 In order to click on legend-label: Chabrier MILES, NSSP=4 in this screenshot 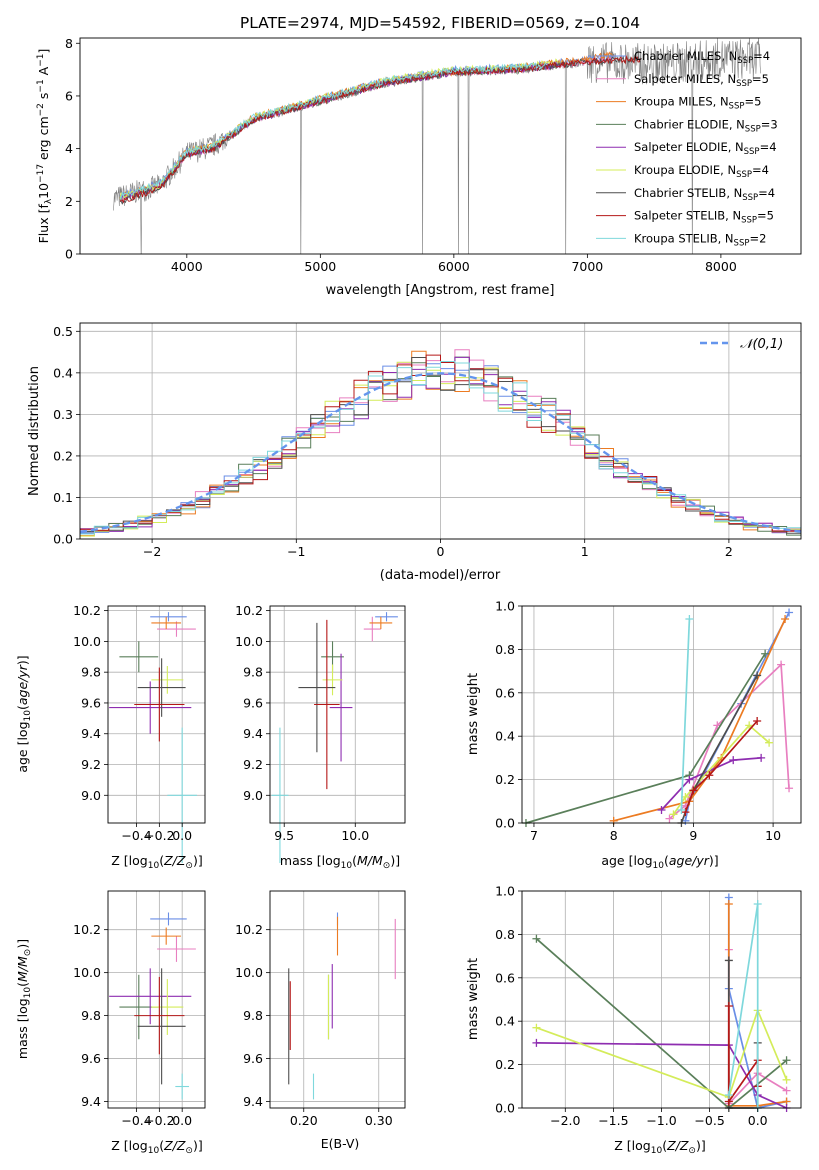, I will do `click(702, 57)`.